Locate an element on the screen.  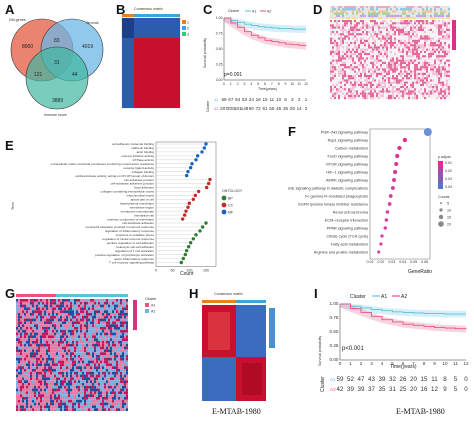
risk-cell: 3 is located at coordinates (292, 99).